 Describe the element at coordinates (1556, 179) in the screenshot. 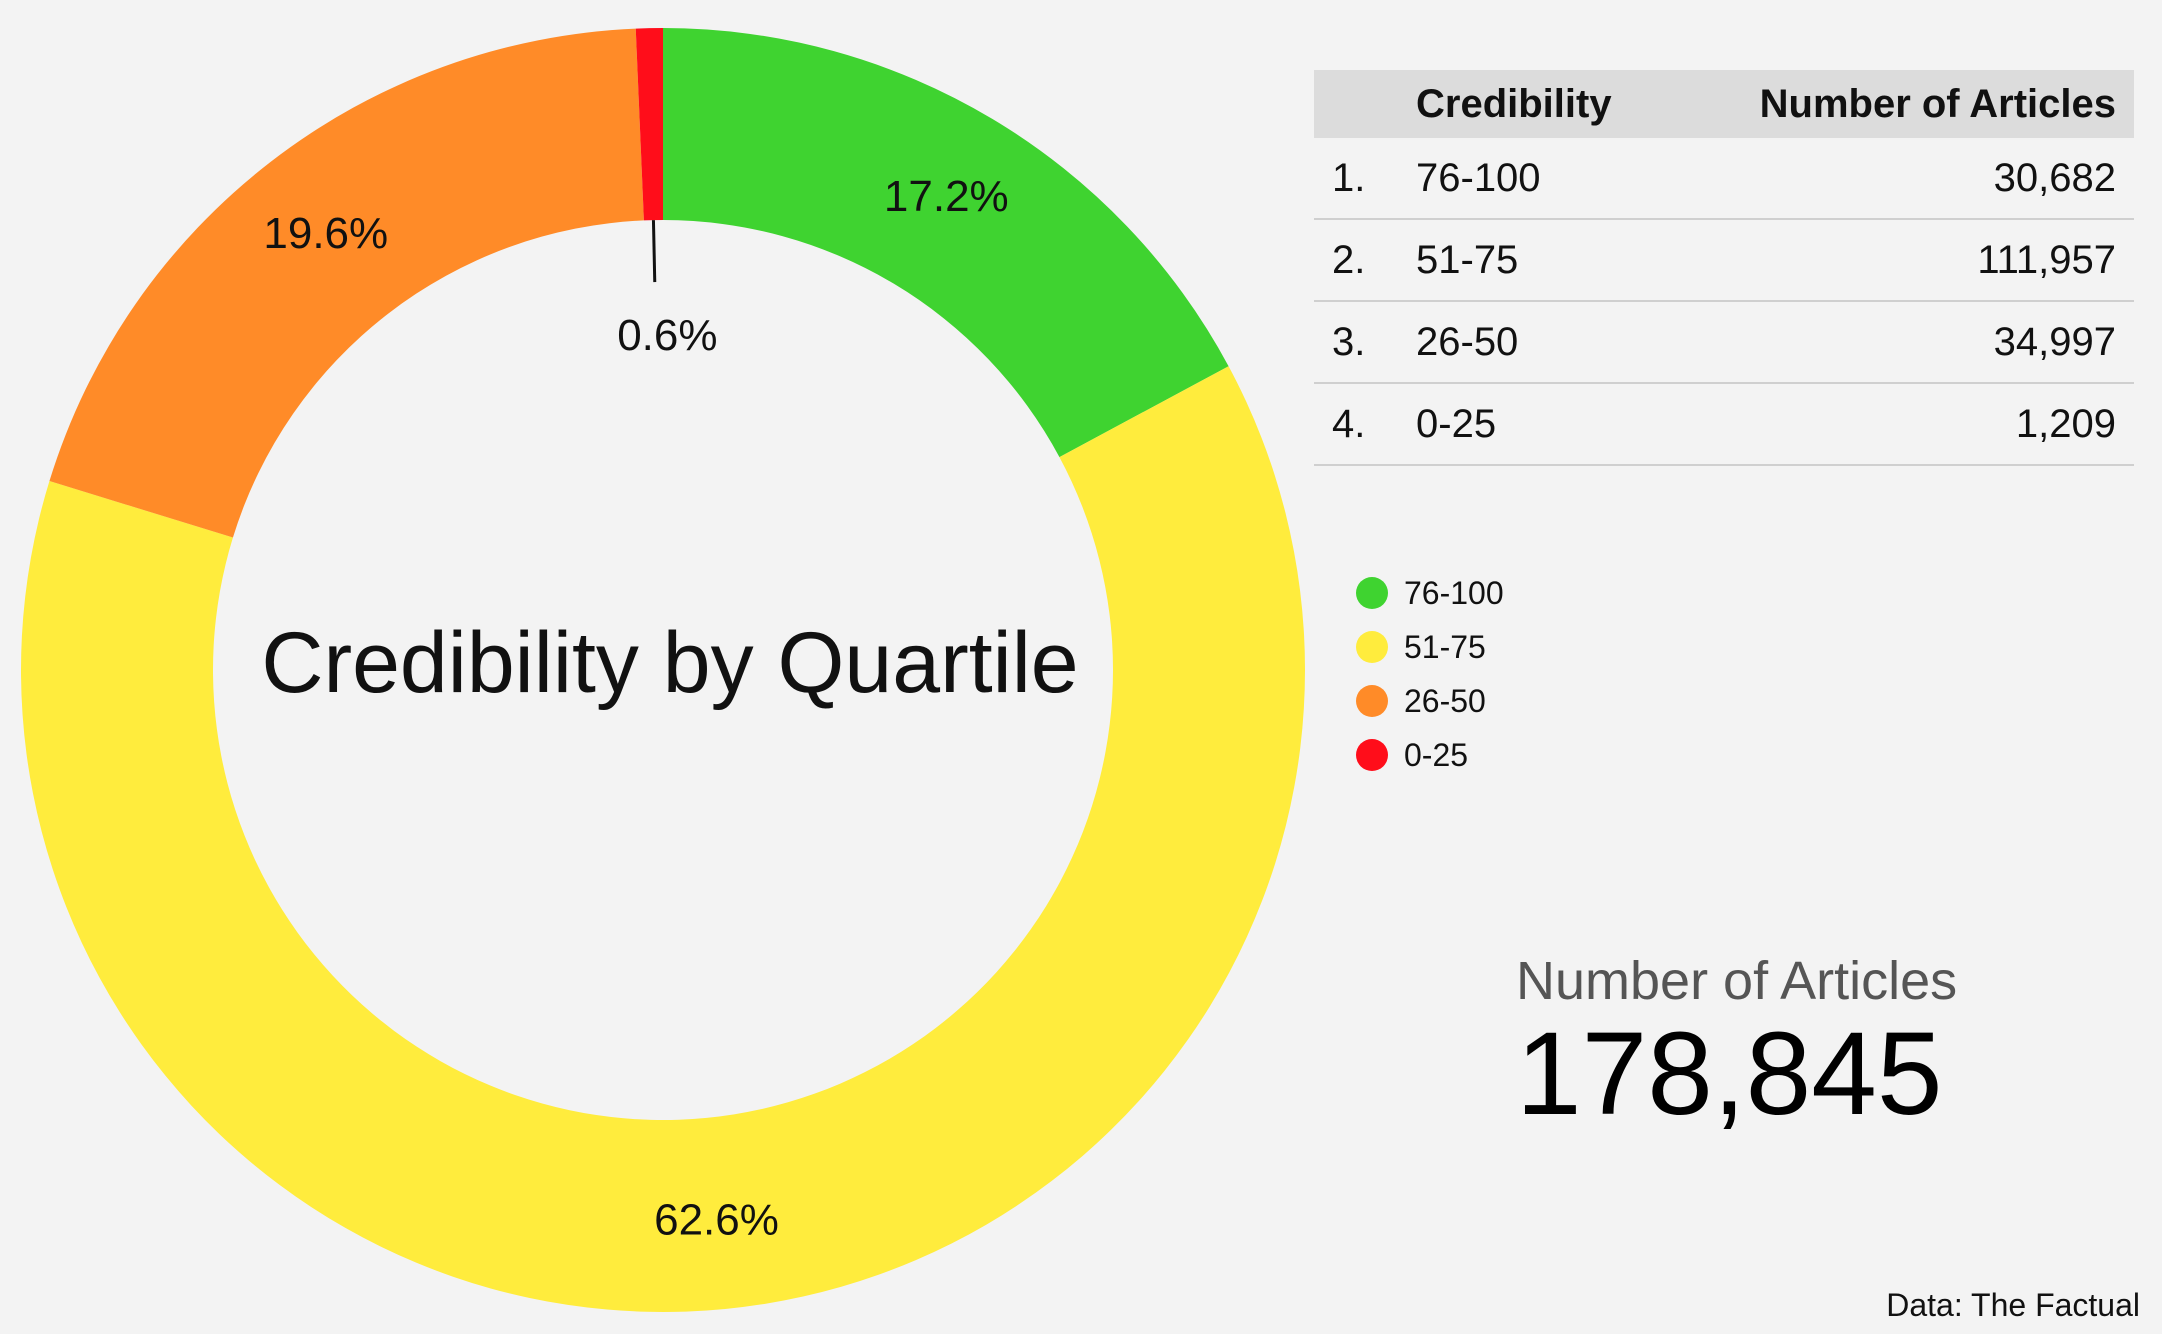

I see `row-credibility: 76-100` at that location.